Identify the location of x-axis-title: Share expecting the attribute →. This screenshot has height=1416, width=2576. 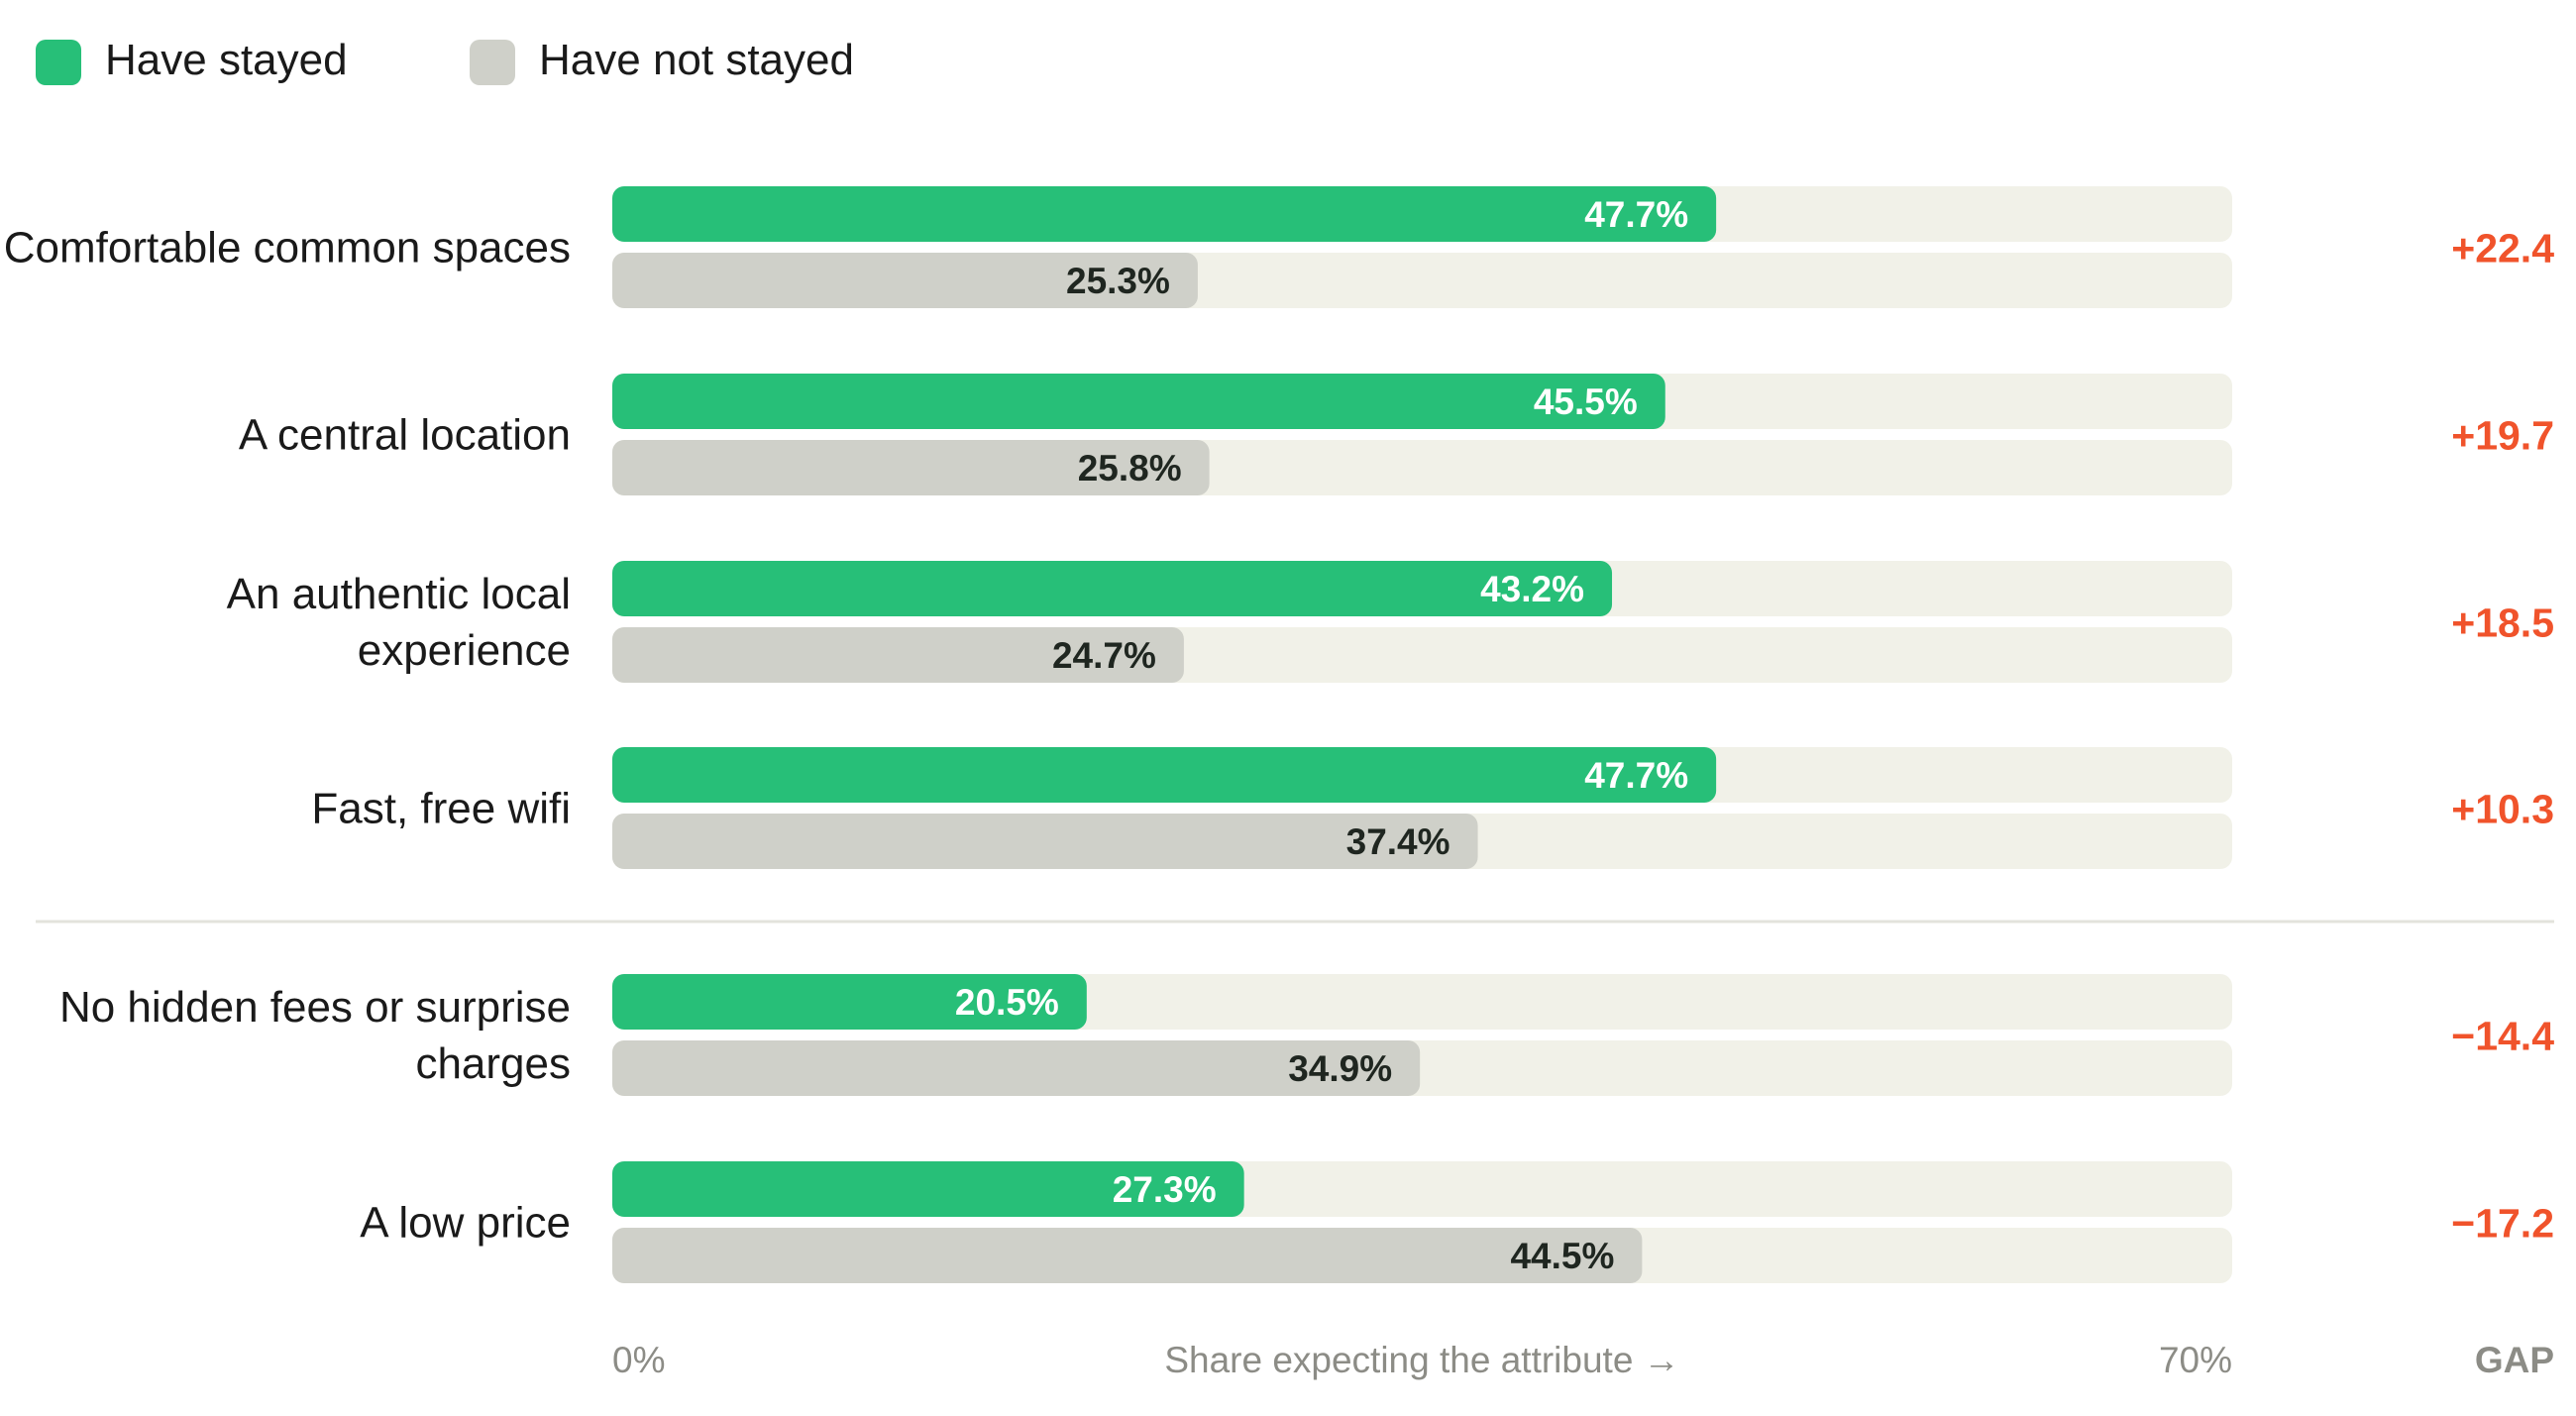
(1421, 1360).